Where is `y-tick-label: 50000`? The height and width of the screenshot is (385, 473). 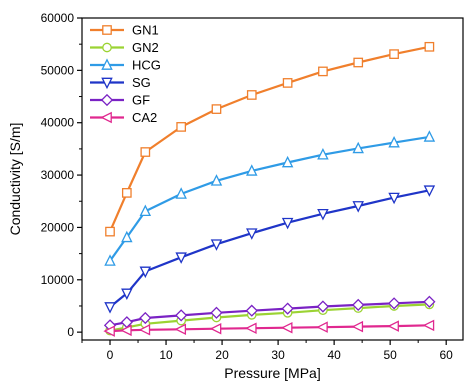
y-tick-label: 50000 is located at coordinates (58, 70).